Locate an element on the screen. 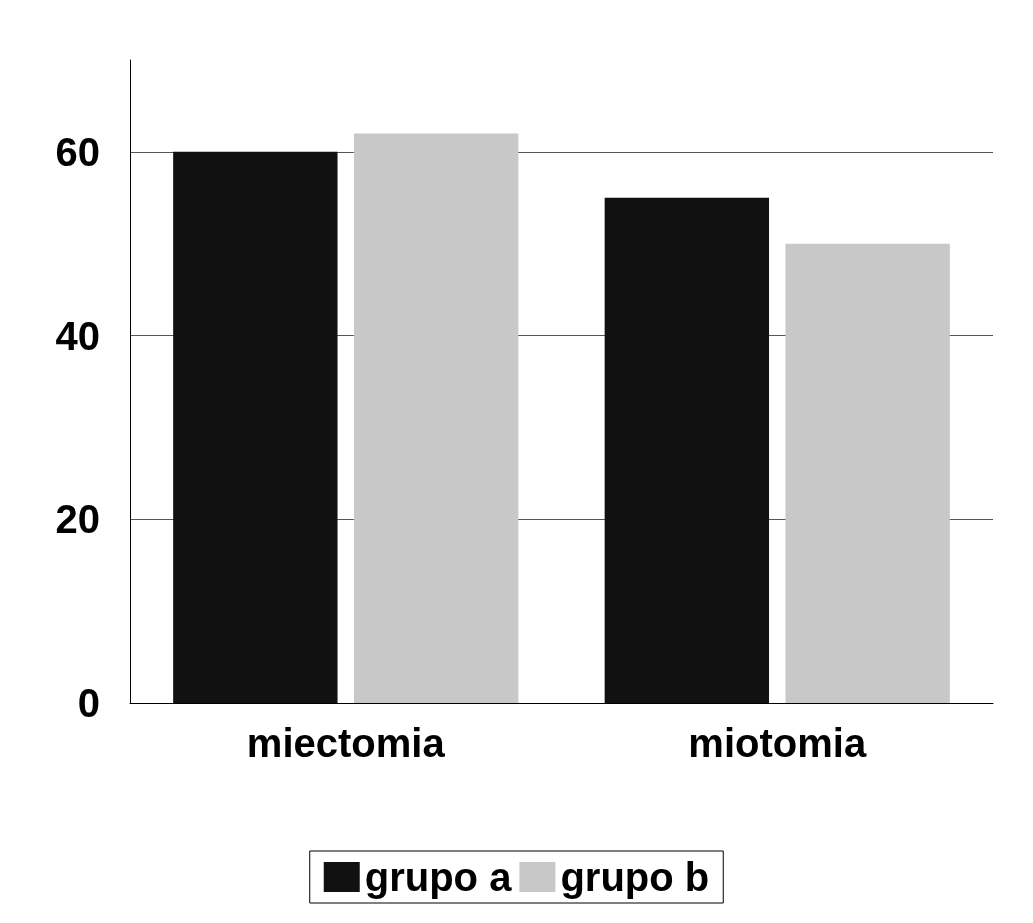 The image size is (1033, 923). legend-label: grupo b is located at coordinates (635, 877).